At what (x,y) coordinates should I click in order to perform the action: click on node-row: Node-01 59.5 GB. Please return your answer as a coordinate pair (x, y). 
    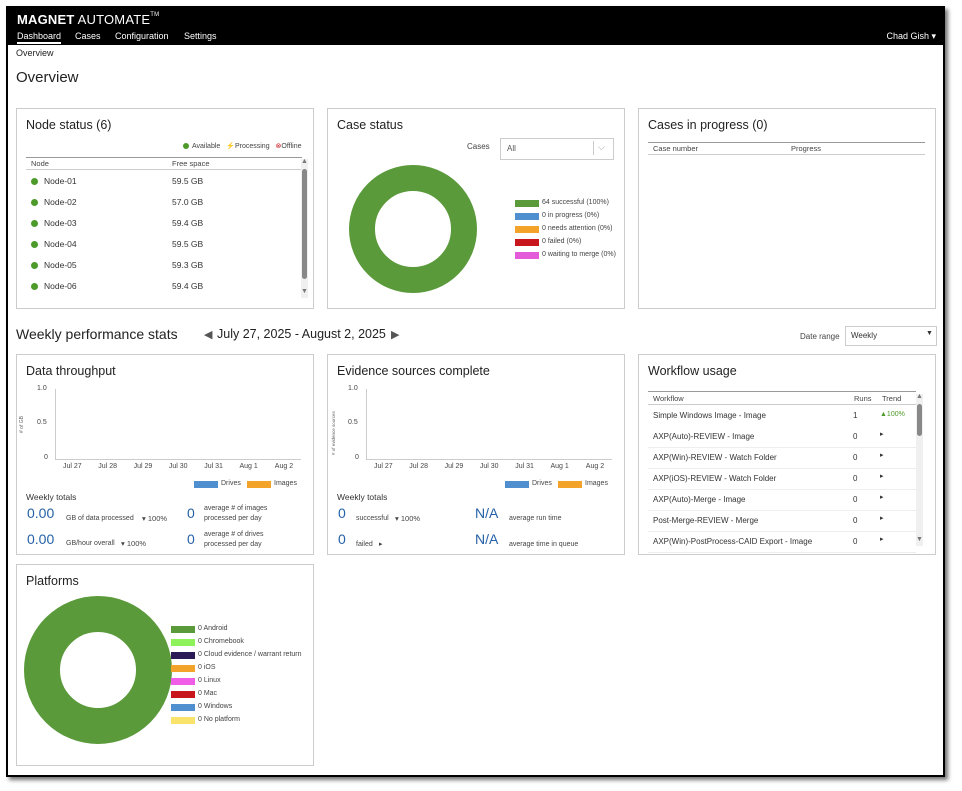
    Looking at the image, I should click on (162, 183).